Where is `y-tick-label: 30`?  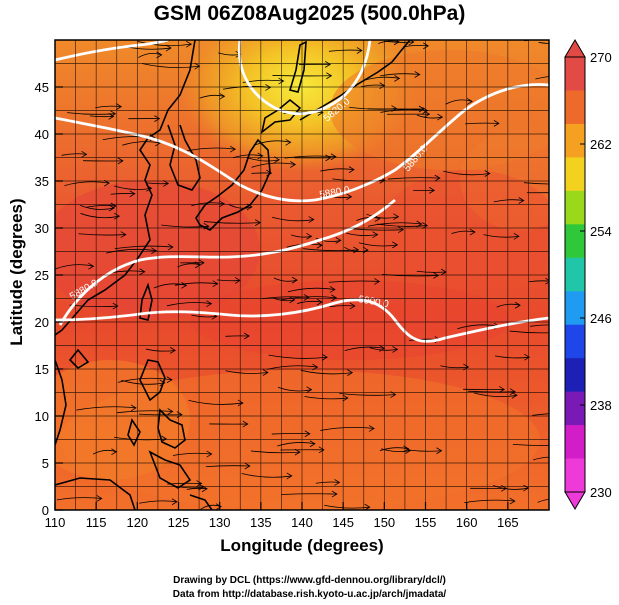 y-tick-label: 30 is located at coordinates (42, 228).